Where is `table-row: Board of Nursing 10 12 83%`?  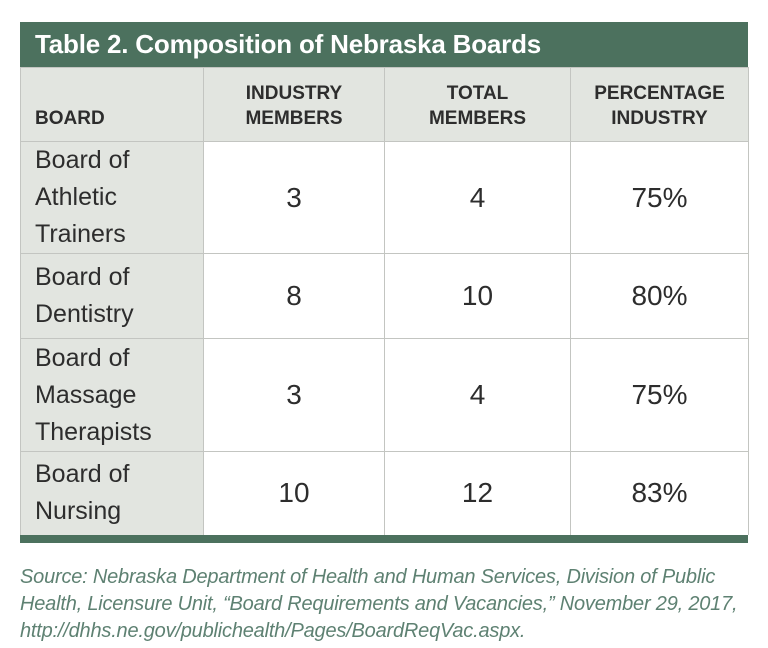 table-row: Board of Nursing 10 12 83% is located at coordinates (384, 493).